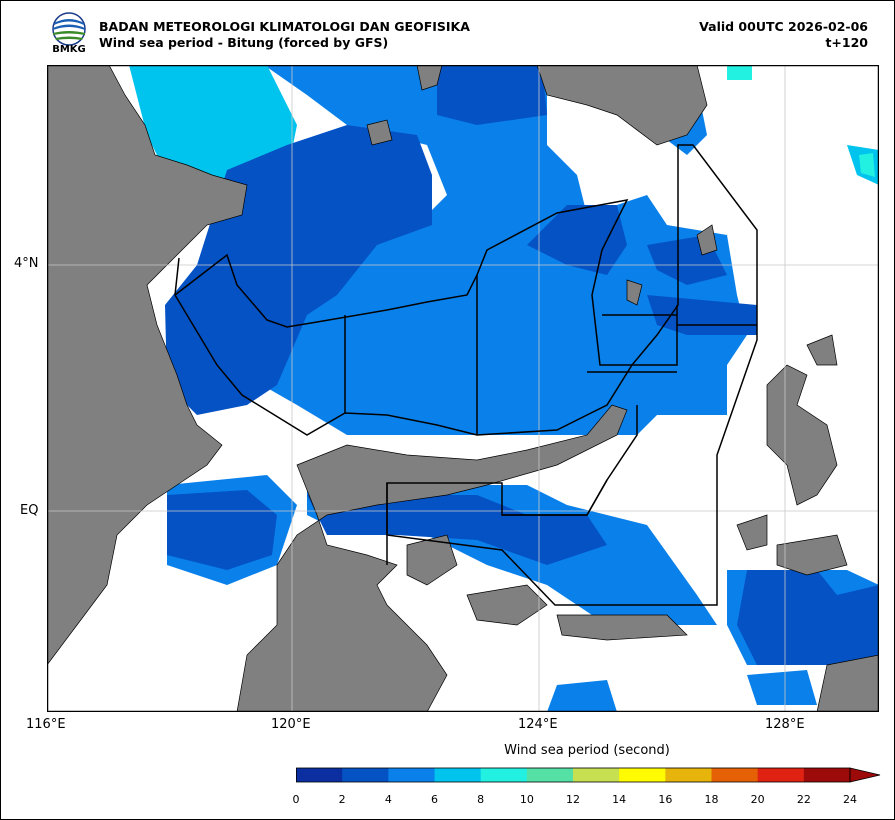 Image resolution: width=895 pixels, height=820 pixels. I want to click on colorbar-tick-label: 6, so click(434, 799).